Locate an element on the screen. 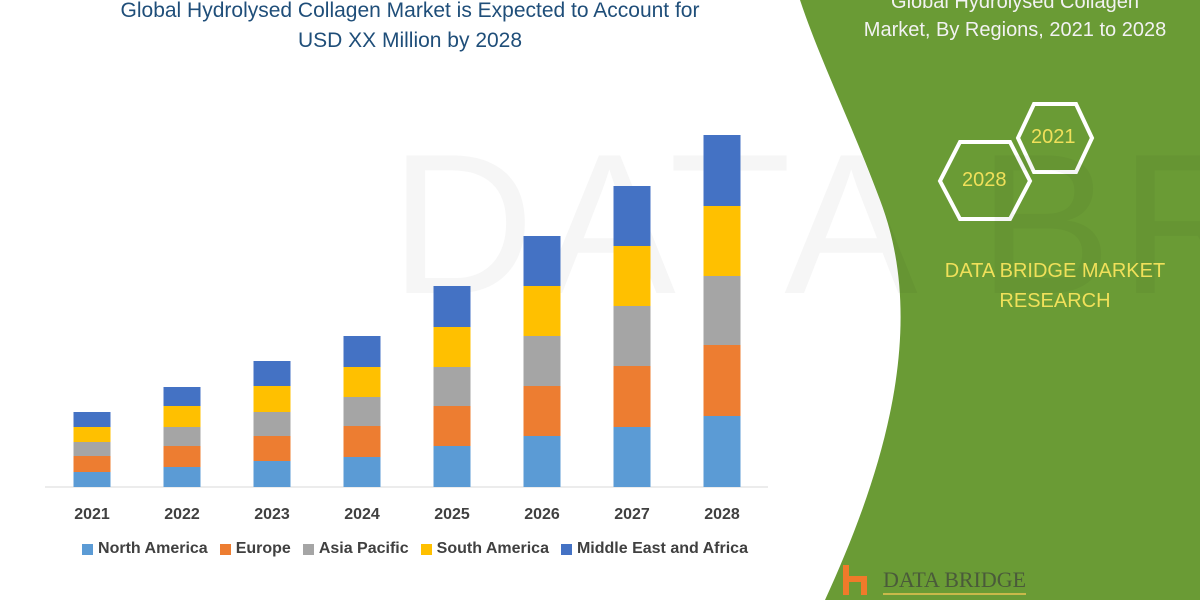  bar-2024-middle-east-and-africa is located at coordinates (362, 351).